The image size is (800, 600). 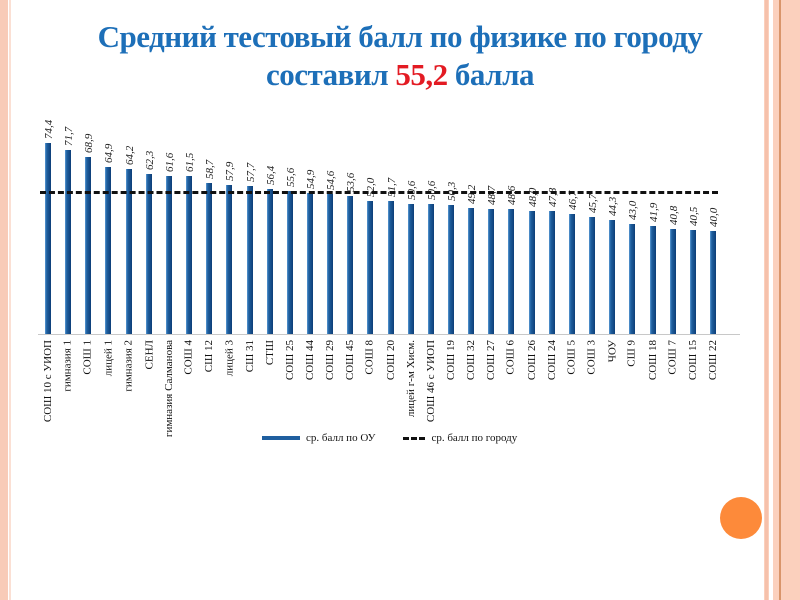 What do you see at coordinates (4, 300) in the screenshot?
I see `slide-left-border` at bounding box center [4, 300].